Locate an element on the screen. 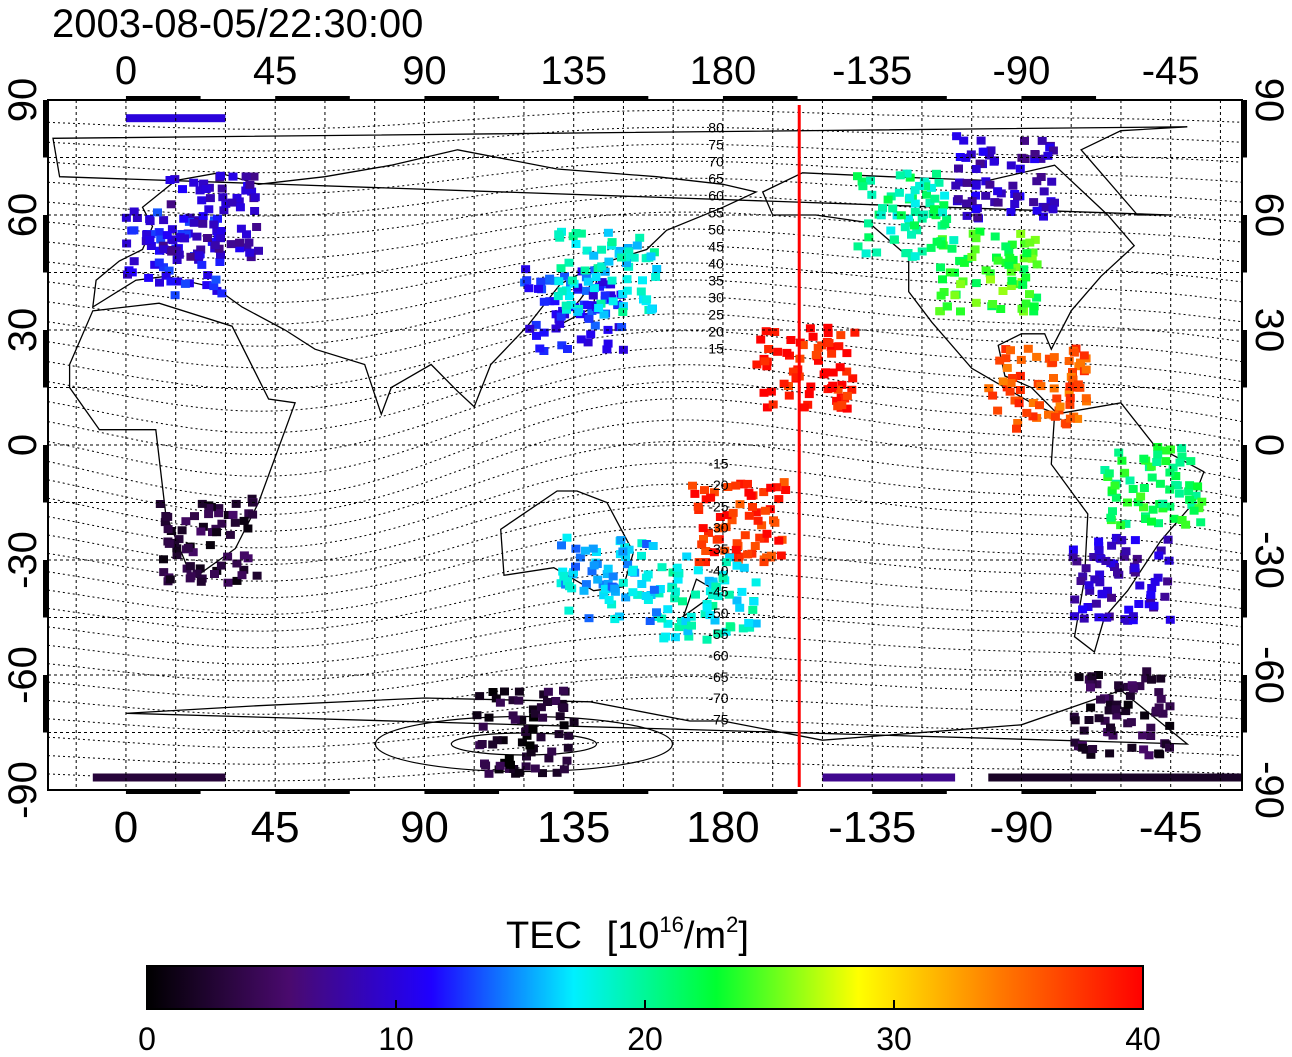 The image size is (1292, 1057). top-lon-tick-label: -45 is located at coordinates (1171, 71).